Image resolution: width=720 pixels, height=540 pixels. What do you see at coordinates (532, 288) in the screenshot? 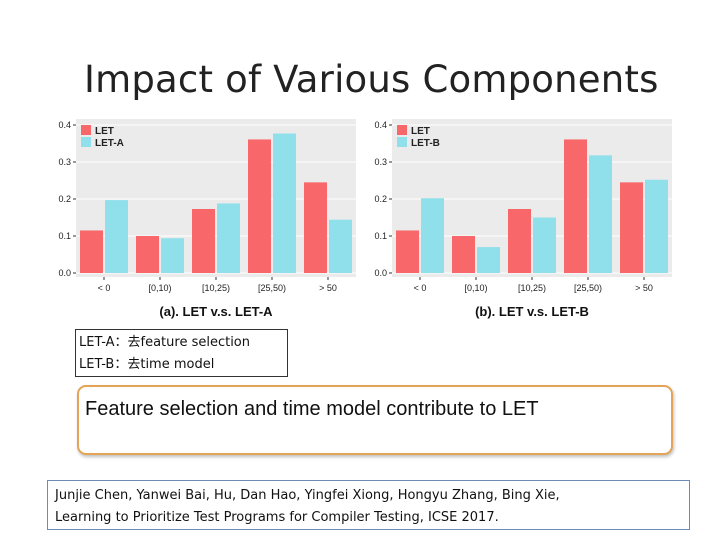
I see `chart-b-x-tick-label: [10,25)` at bounding box center [532, 288].